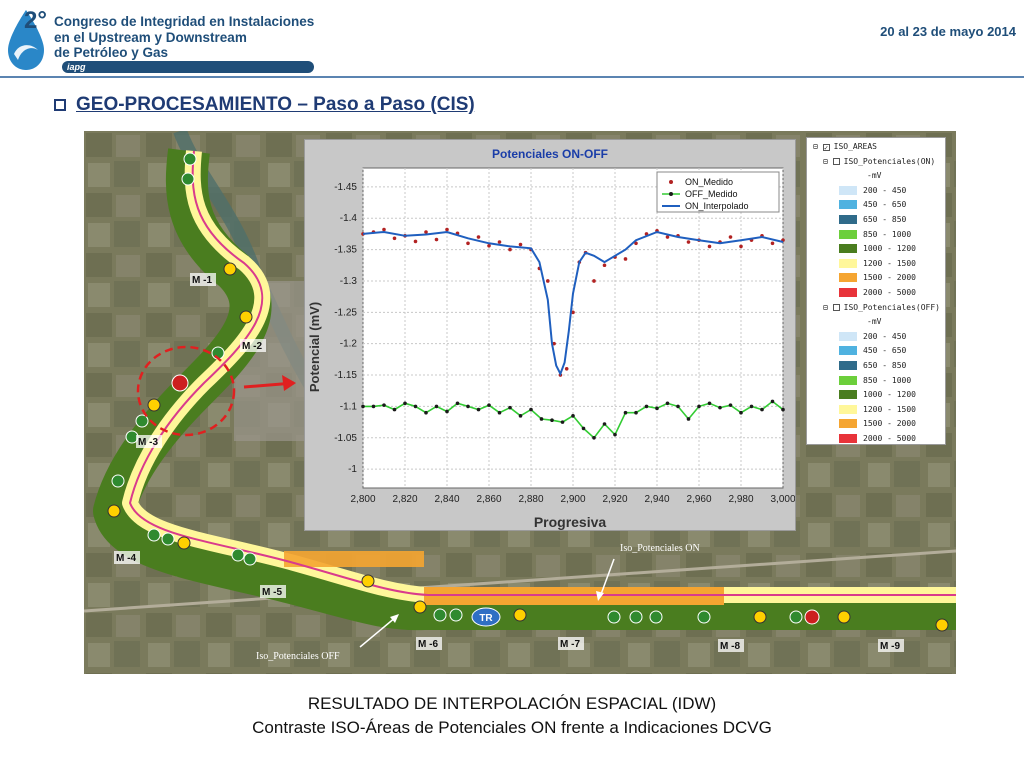  I want to click on y-tick-label: -1.15, so click(345, 375).